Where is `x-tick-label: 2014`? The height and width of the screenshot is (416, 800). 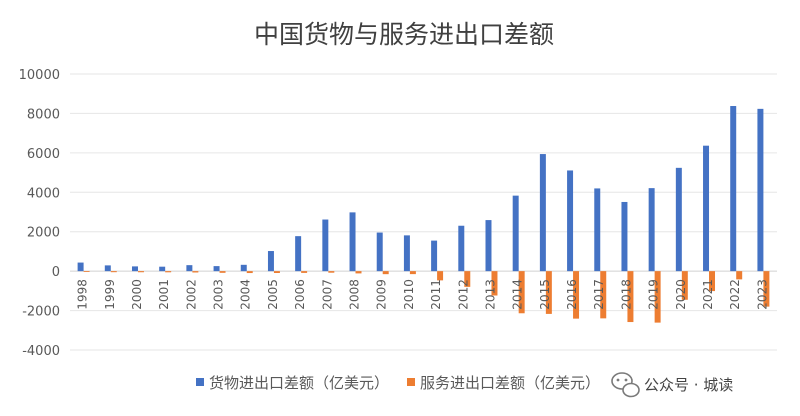
x-tick-label: 2014 is located at coordinates (518, 294).